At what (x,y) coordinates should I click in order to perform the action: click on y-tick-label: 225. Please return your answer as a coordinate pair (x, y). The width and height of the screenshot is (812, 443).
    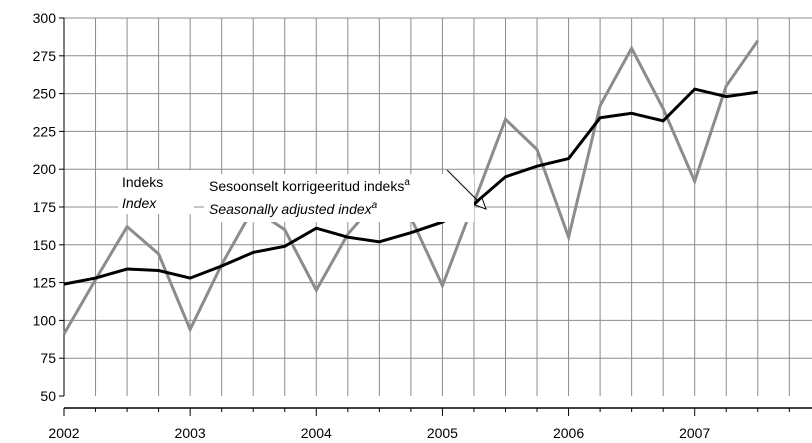
    Looking at the image, I should click on (45, 131).